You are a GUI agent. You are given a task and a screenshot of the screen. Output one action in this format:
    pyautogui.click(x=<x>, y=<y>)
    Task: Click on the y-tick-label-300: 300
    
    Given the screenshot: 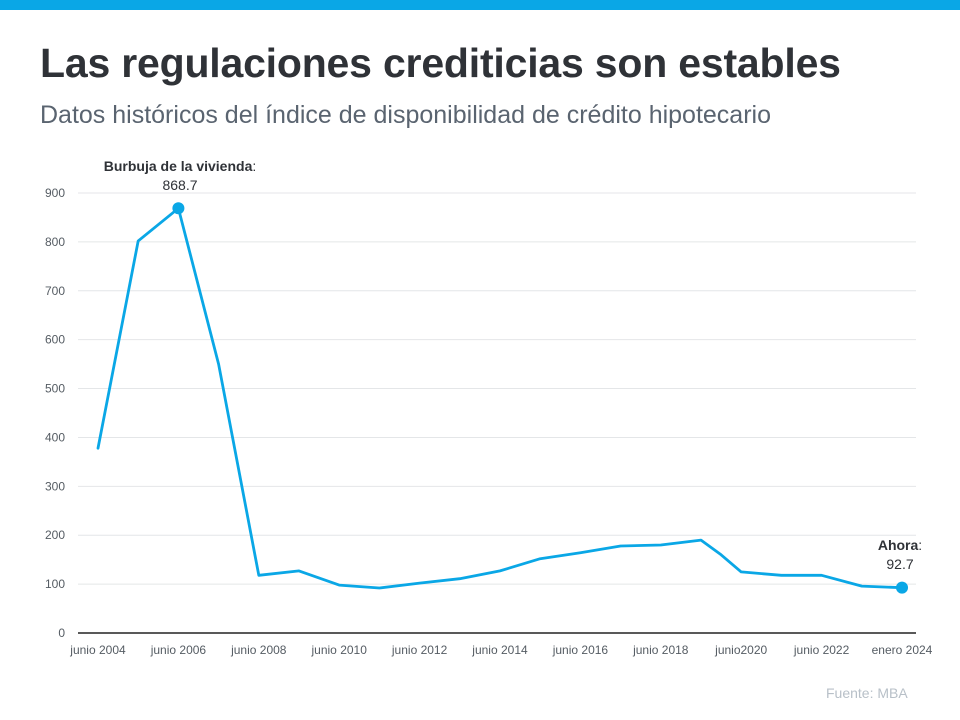 What is the action you would take?
    pyautogui.click(x=55, y=486)
    